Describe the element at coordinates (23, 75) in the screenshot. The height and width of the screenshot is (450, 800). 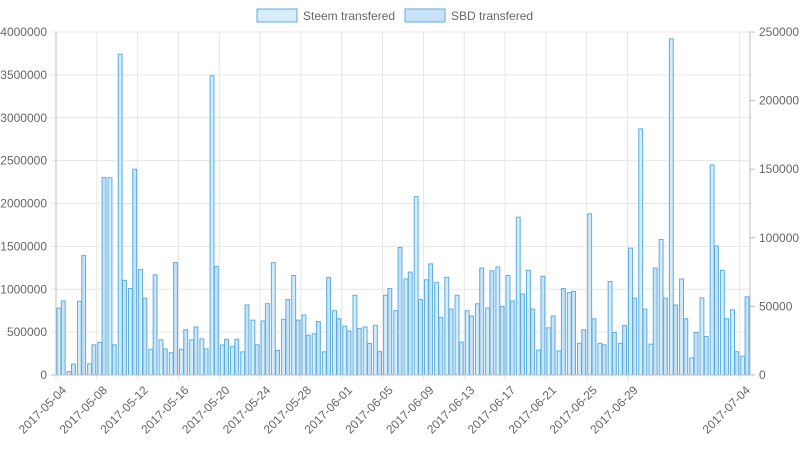
I see `y-left-tick-label: 3500000` at that location.